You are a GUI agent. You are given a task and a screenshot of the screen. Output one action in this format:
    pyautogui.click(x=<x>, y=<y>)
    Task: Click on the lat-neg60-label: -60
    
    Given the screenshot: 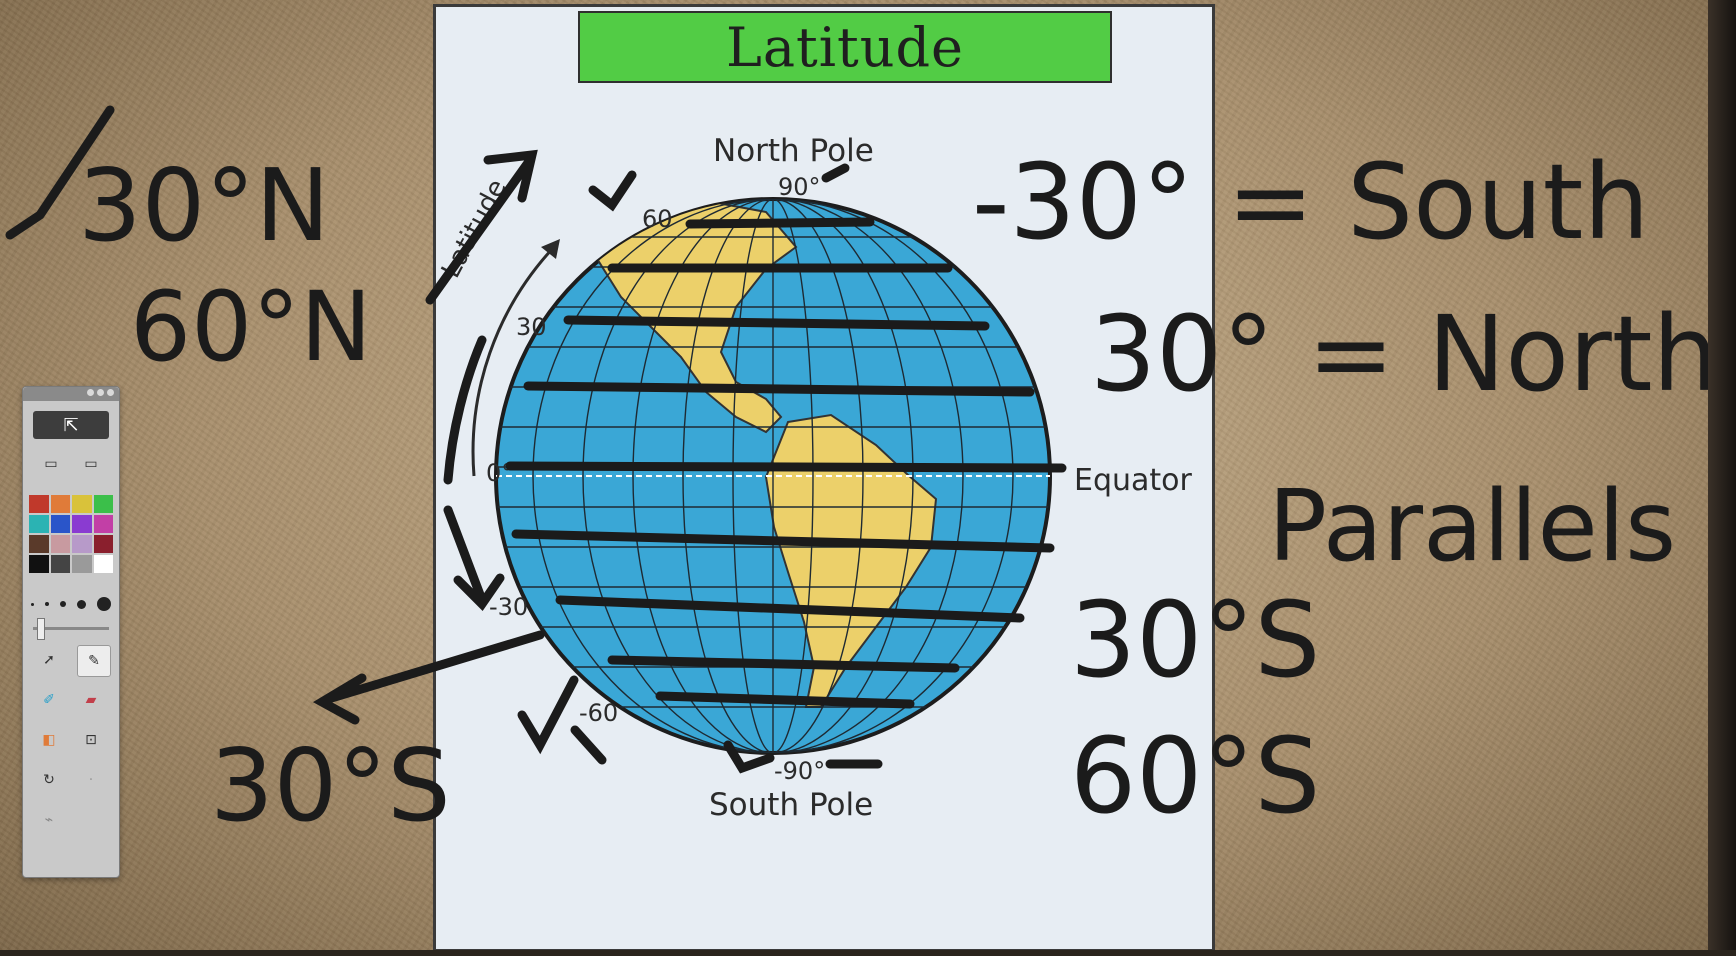 What is the action you would take?
    pyautogui.click(x=599, y=713)
    